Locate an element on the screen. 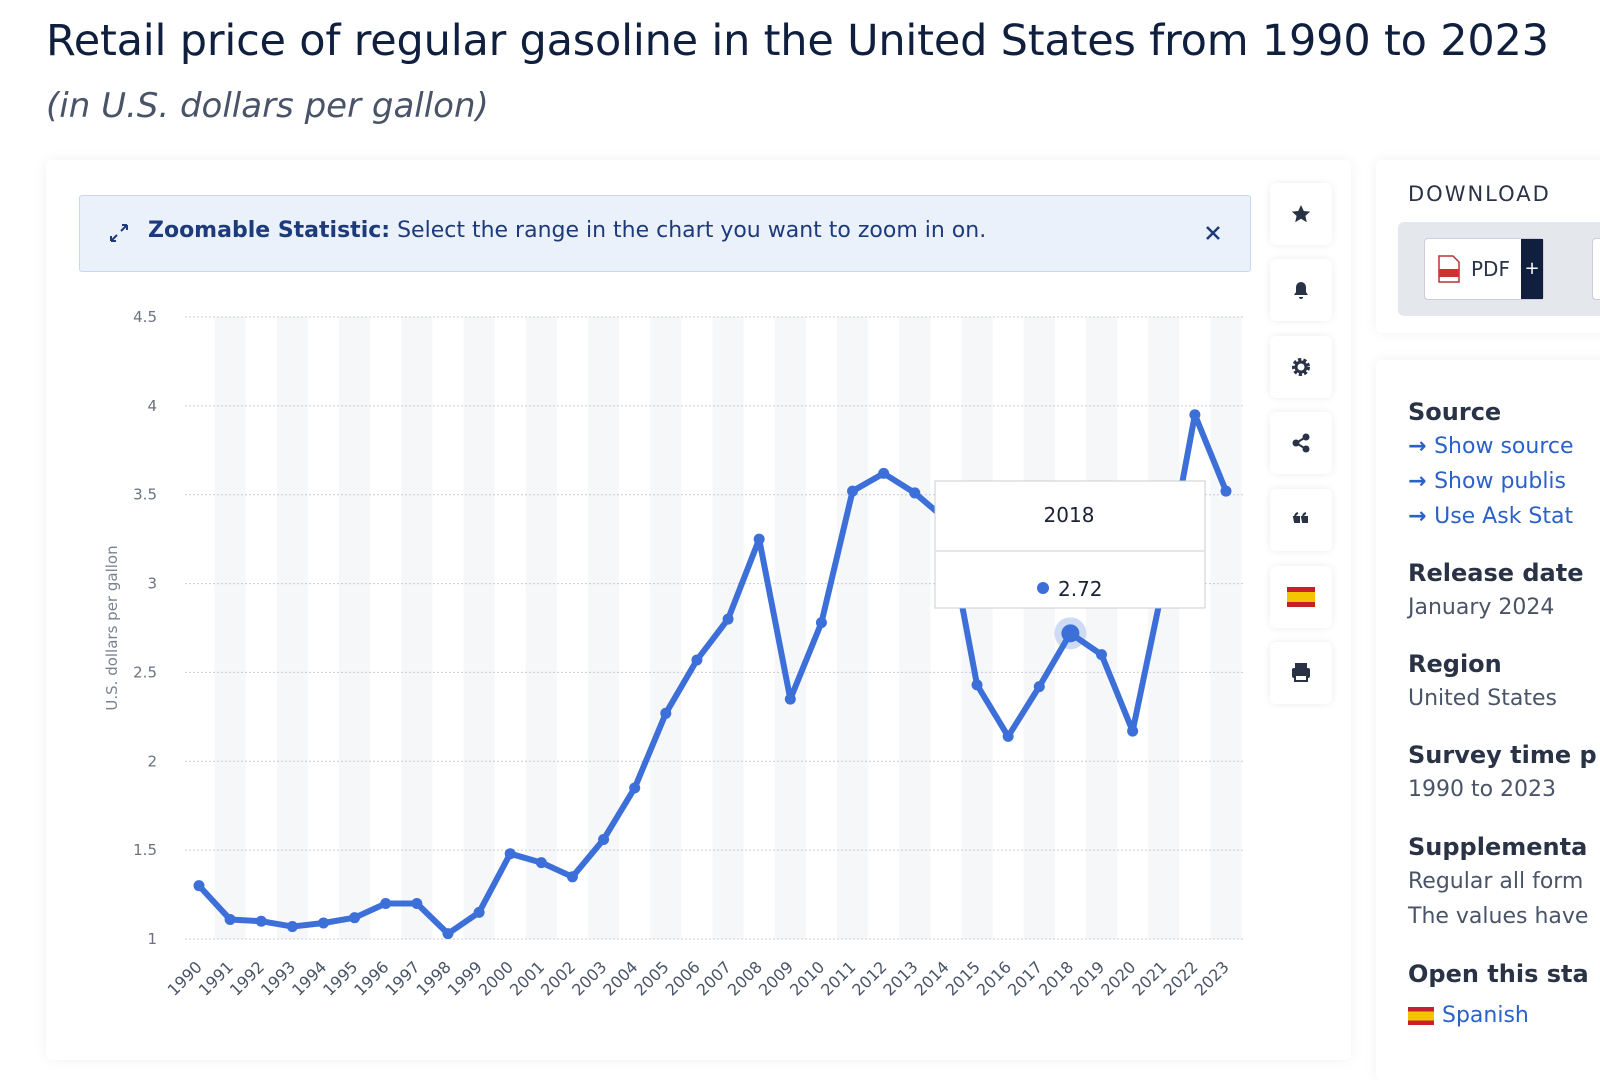  flag-icon is located at coordinates (1301, 597).